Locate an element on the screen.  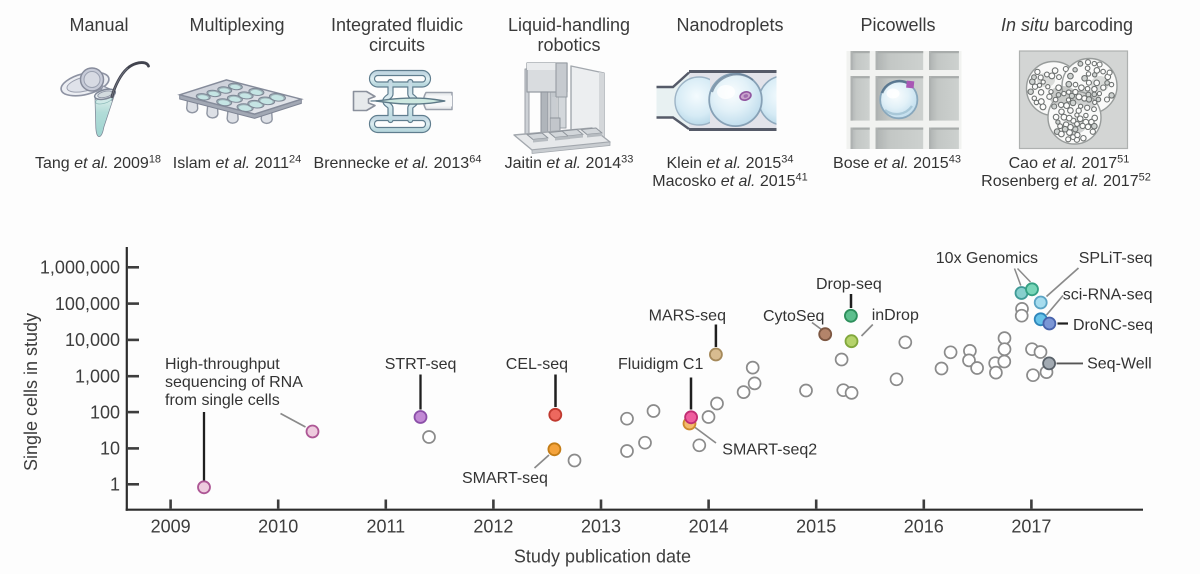
svg-text: sci-RNA-seq is located at coordinates (1108, 295).